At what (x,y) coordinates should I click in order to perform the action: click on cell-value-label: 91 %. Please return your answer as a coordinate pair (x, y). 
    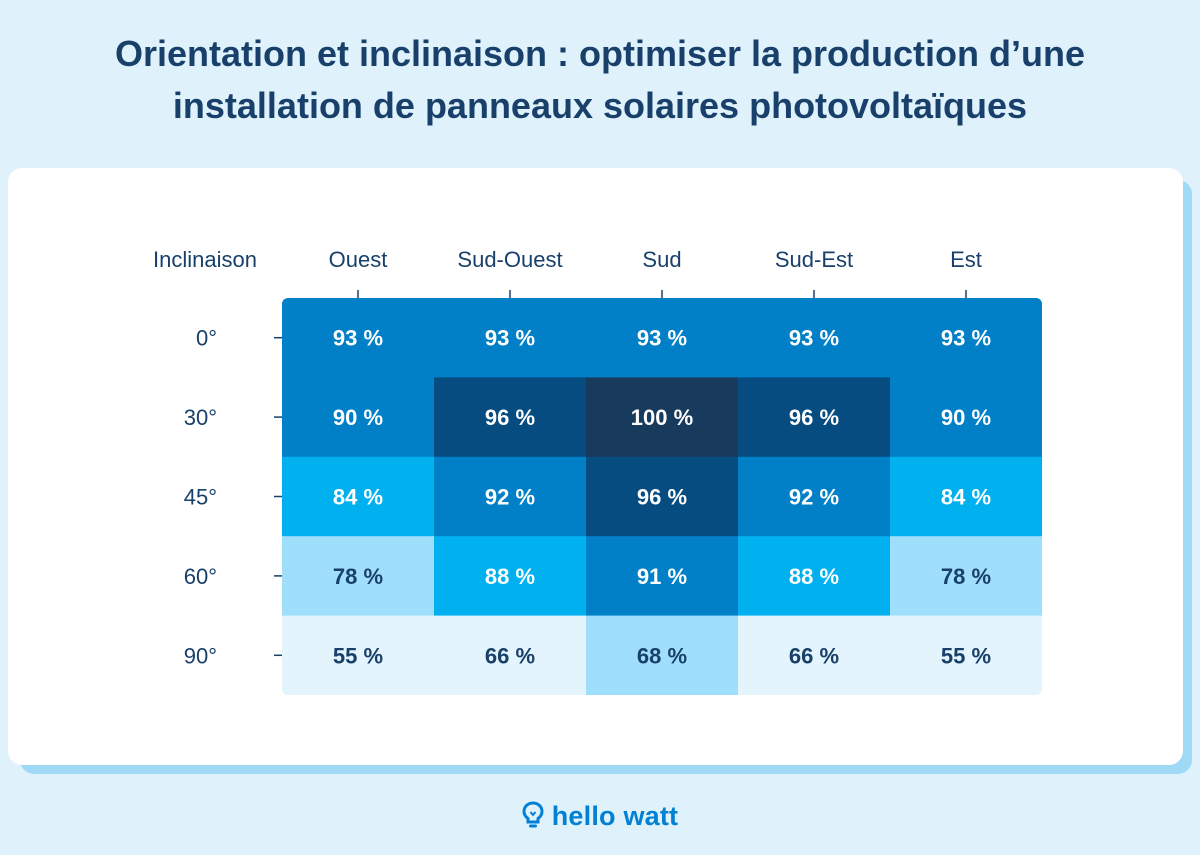
    Looking at the image, I should click on (662, 576).